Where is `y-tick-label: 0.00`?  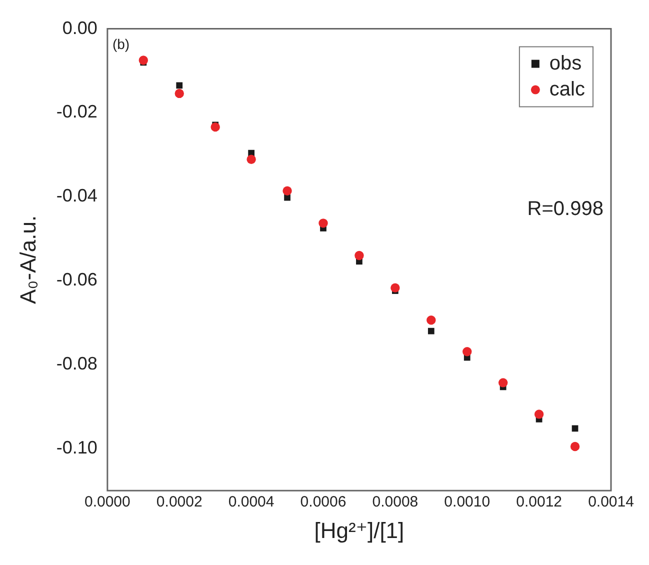 y-tick-label: 0.00 is located at coordinates (80, 28).